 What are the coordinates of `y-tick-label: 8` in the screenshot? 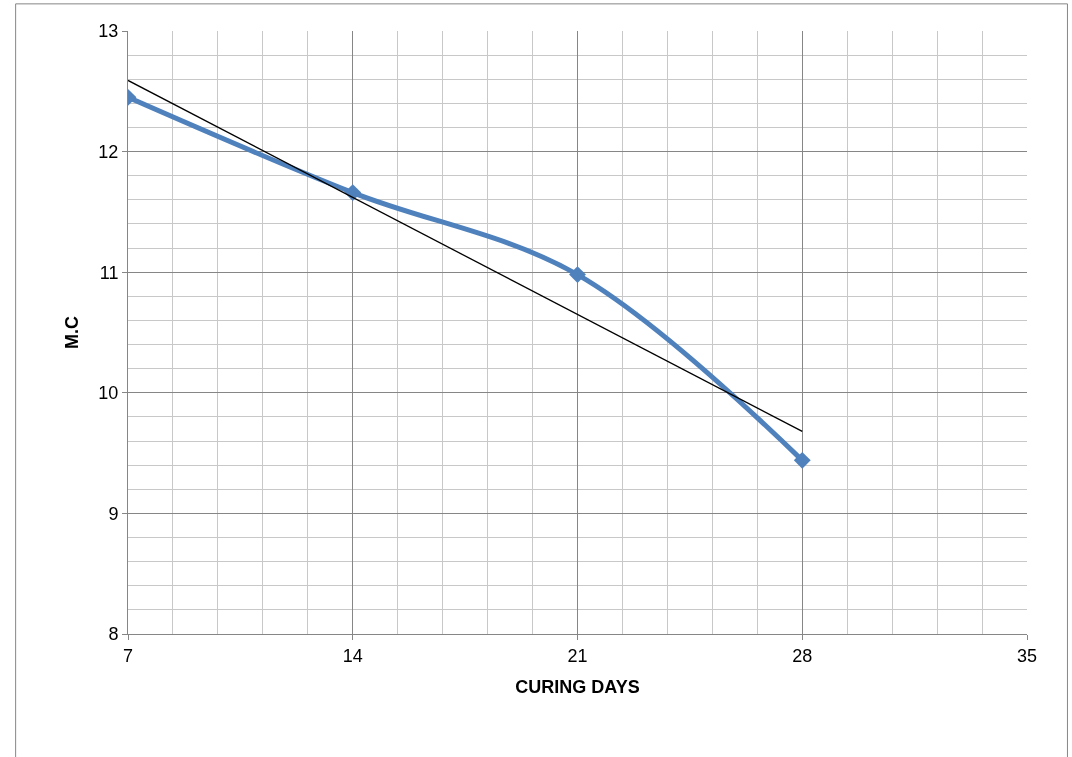 It's located at (113, 634).